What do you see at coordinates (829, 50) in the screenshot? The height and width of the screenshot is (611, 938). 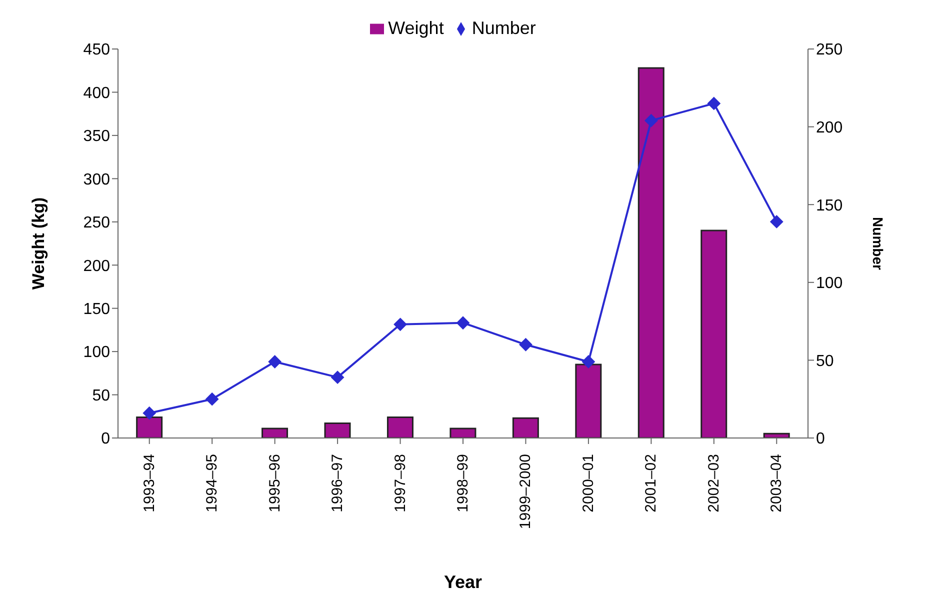 I see `y2-tick-label: 250` at bounding box center [829, 50].